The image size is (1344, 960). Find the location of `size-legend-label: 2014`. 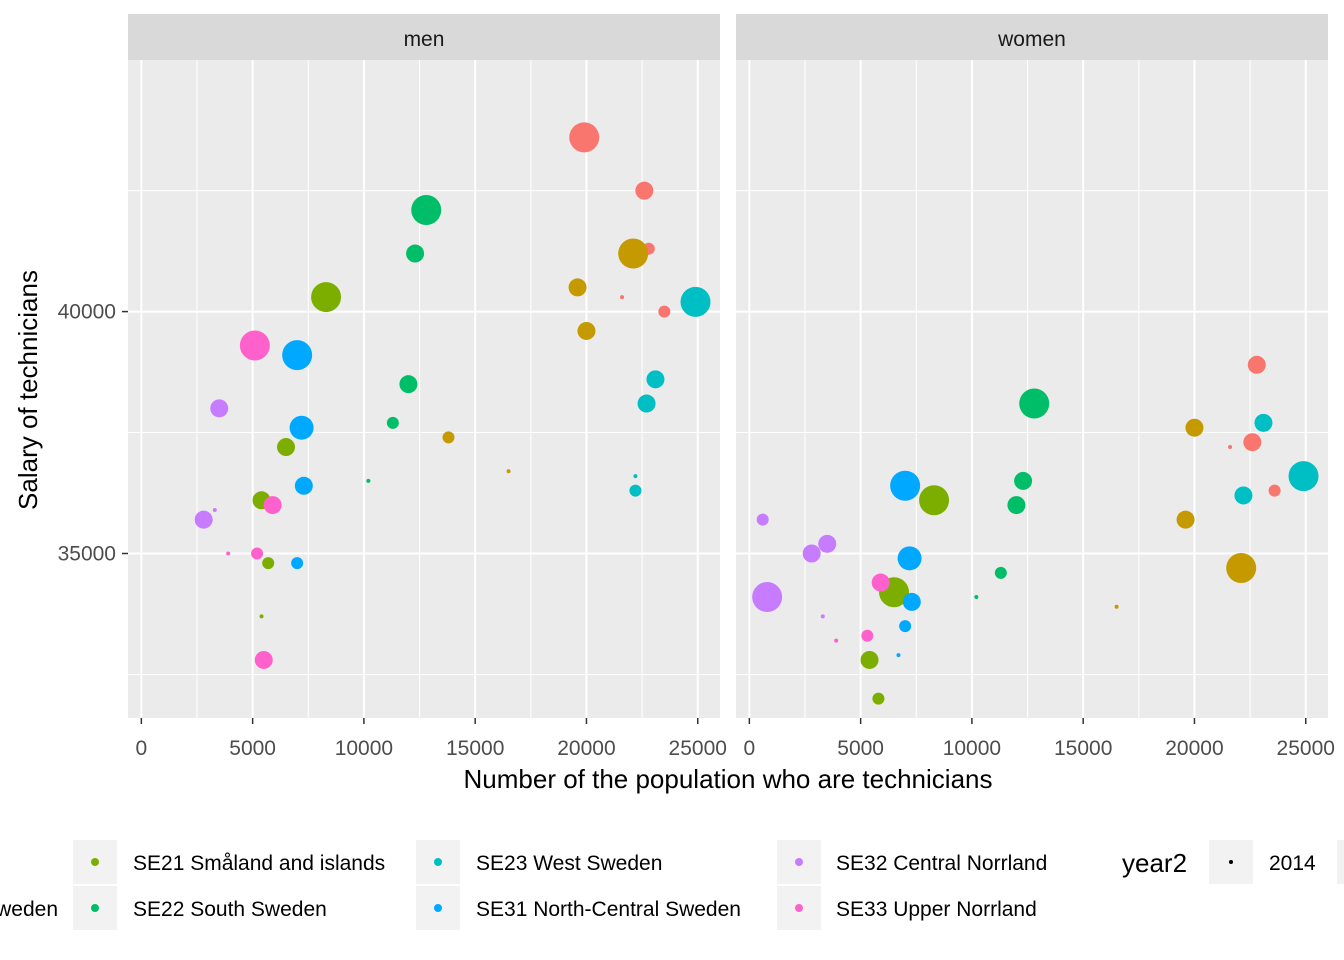

size-legend-label: 2014 is located at coordinates (1292, 863).